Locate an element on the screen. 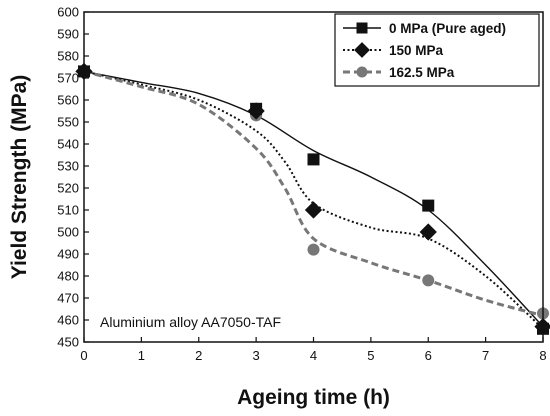  alloy-annotation: Aluminium alloy AA7050-TAF is located at coordinates (190, 322).